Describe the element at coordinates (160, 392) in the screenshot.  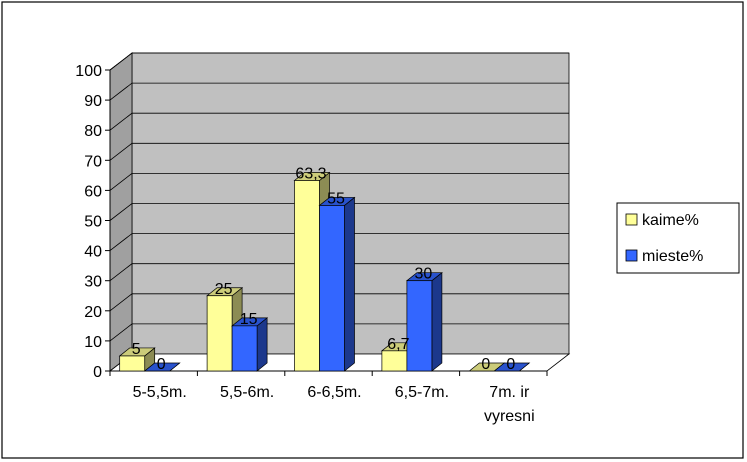
I see `x-tick-label: 5-5,5m.` at that location.